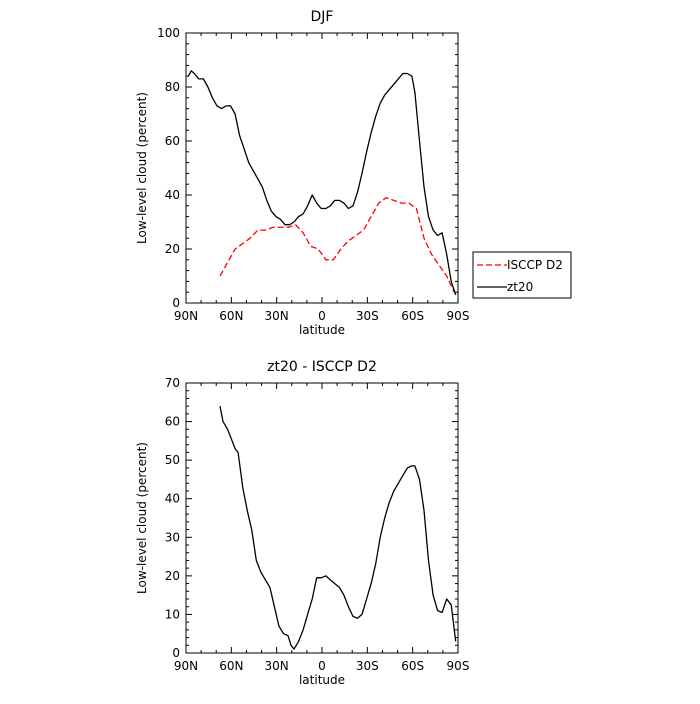 Image resolution: width=700 pixels, height=704 pixels. Describe the element at coordinates (322, 17) in the screenshot. I see `chart-title: DJF` at that location.